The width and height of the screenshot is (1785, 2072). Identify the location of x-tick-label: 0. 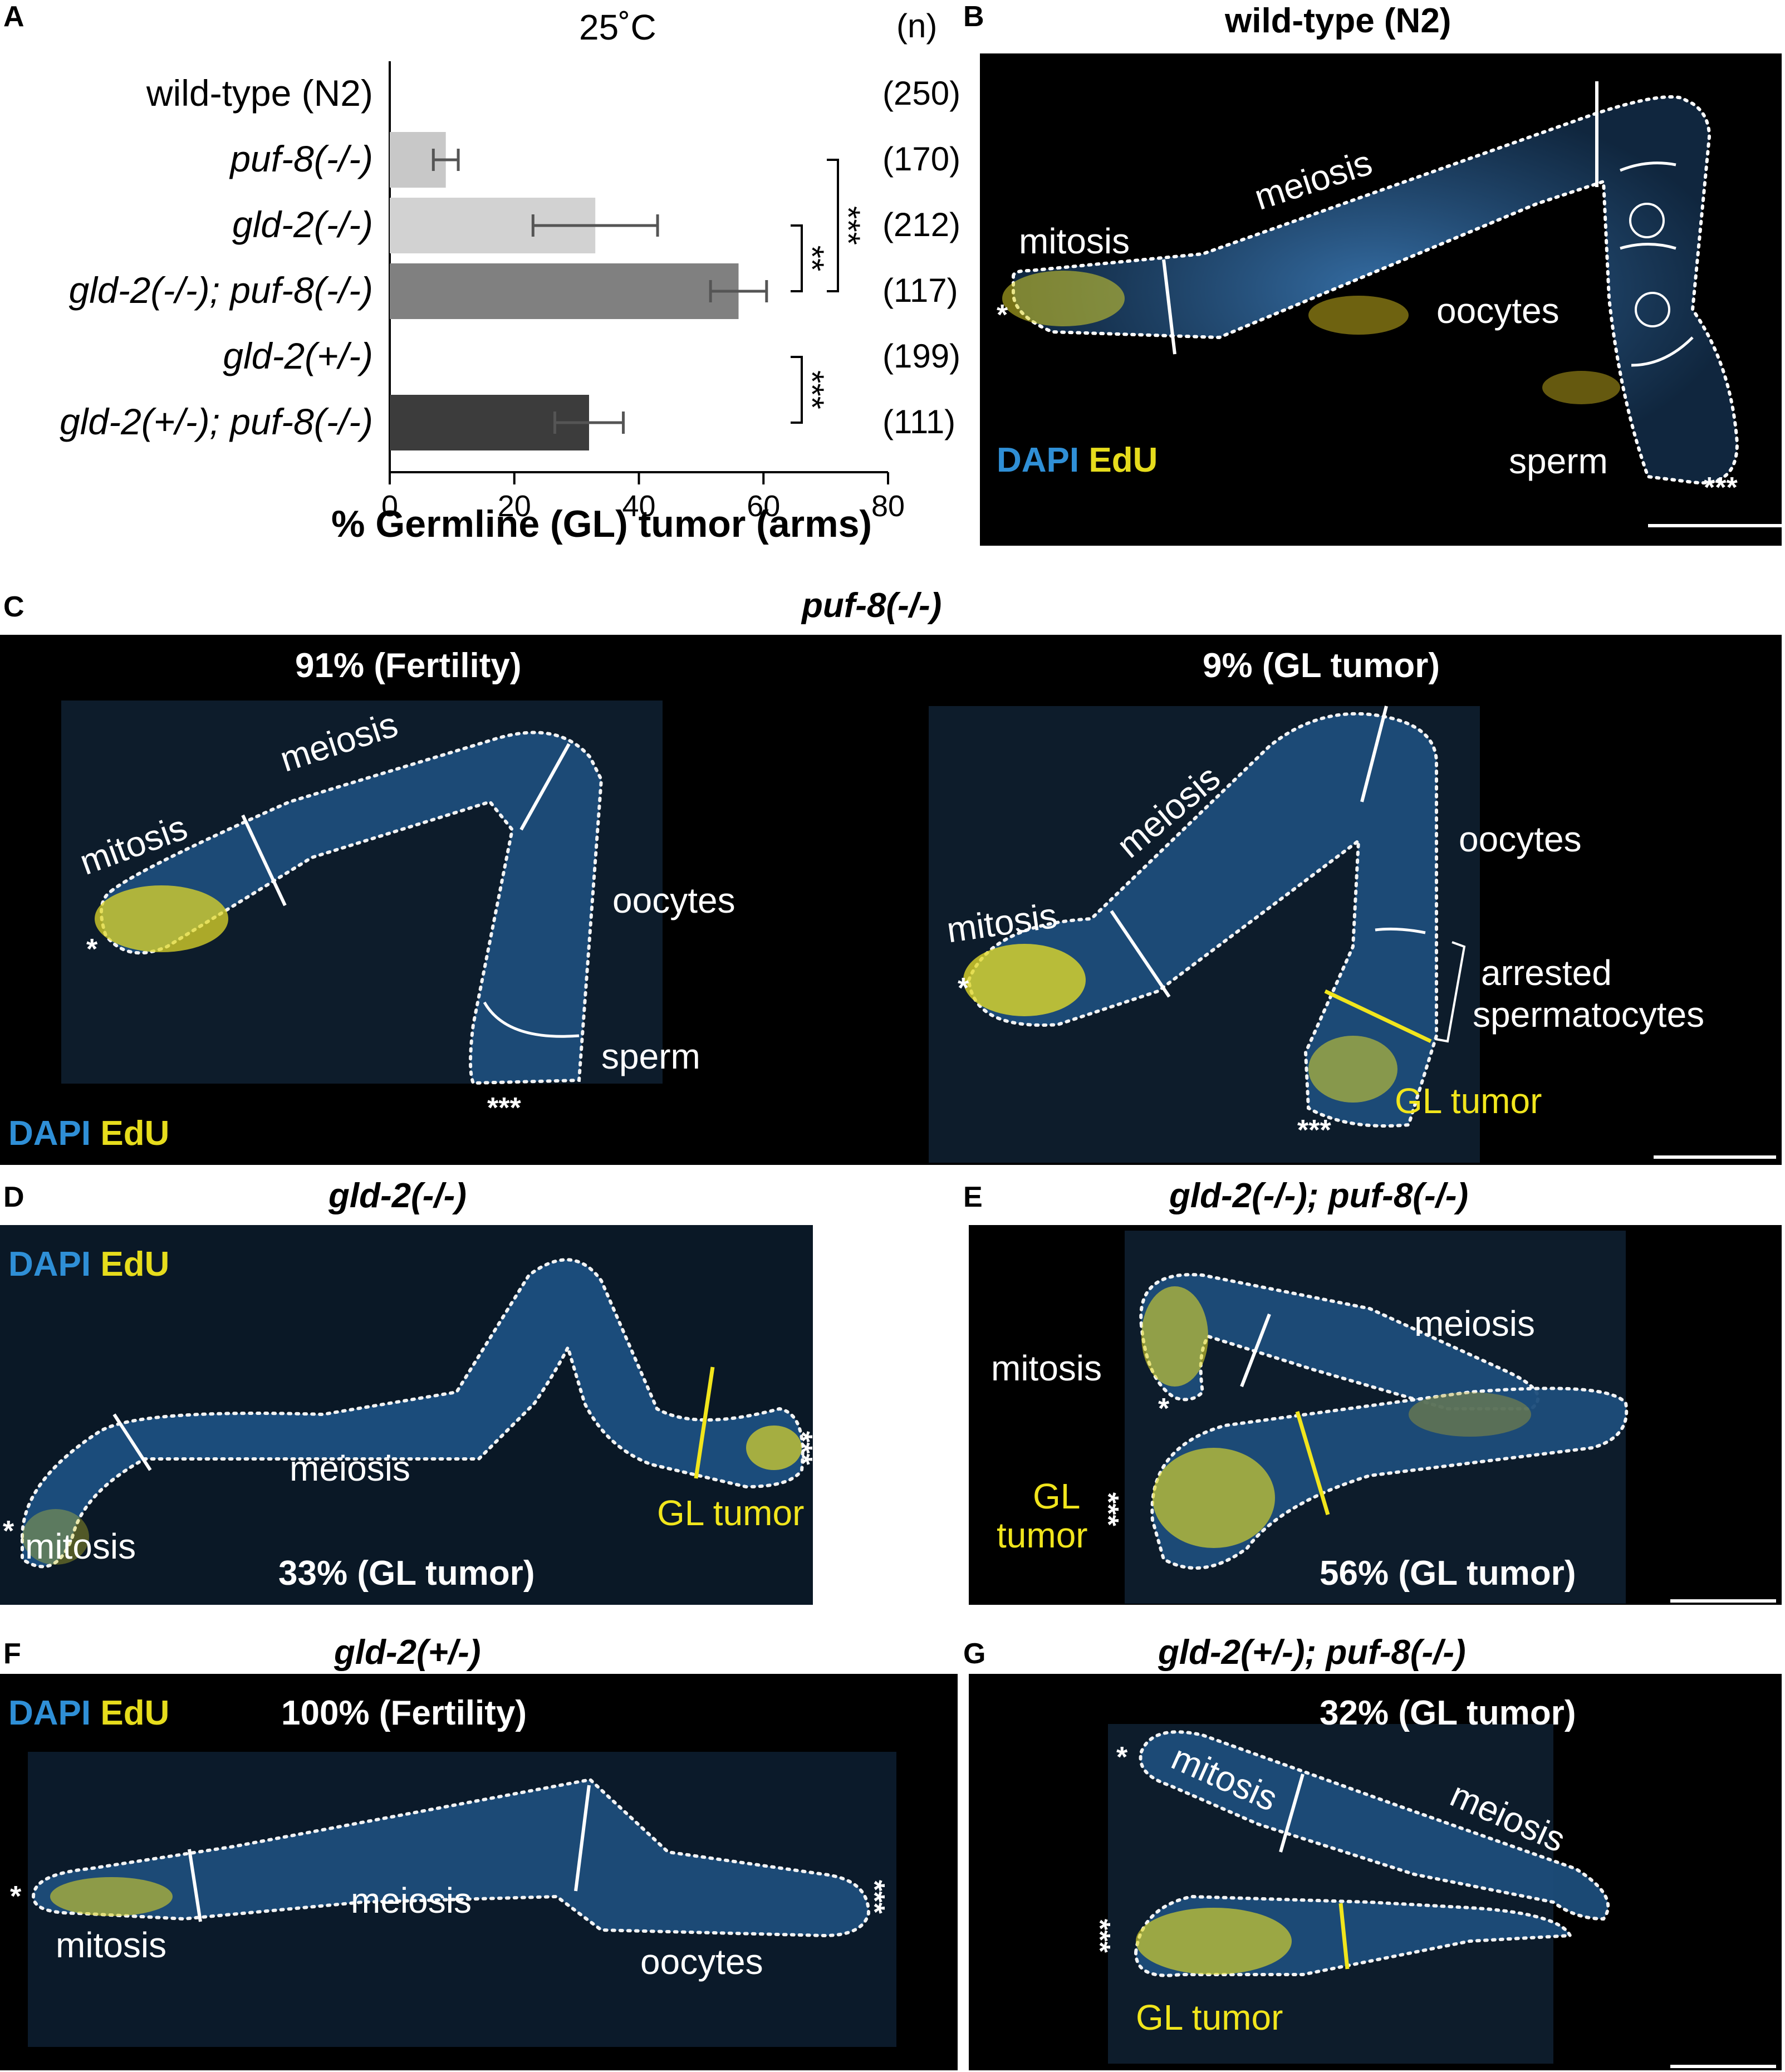
(390, 506).